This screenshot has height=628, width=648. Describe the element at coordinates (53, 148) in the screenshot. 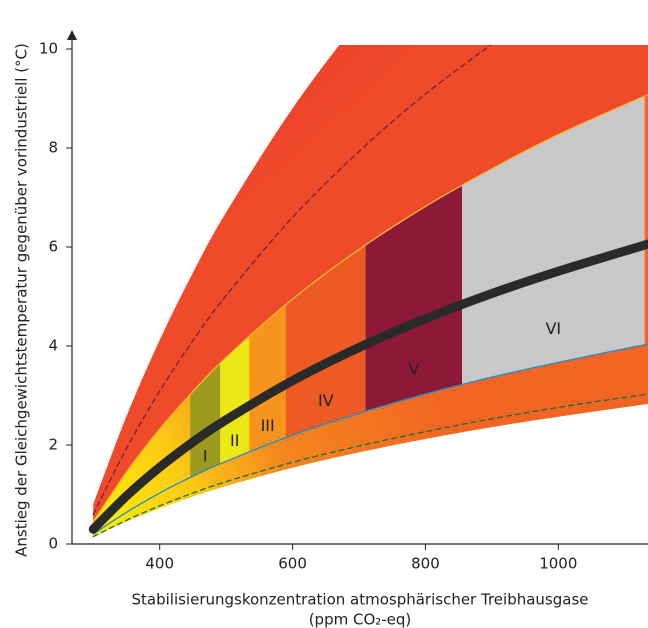

I see `y-tick-label: 8` at that location.